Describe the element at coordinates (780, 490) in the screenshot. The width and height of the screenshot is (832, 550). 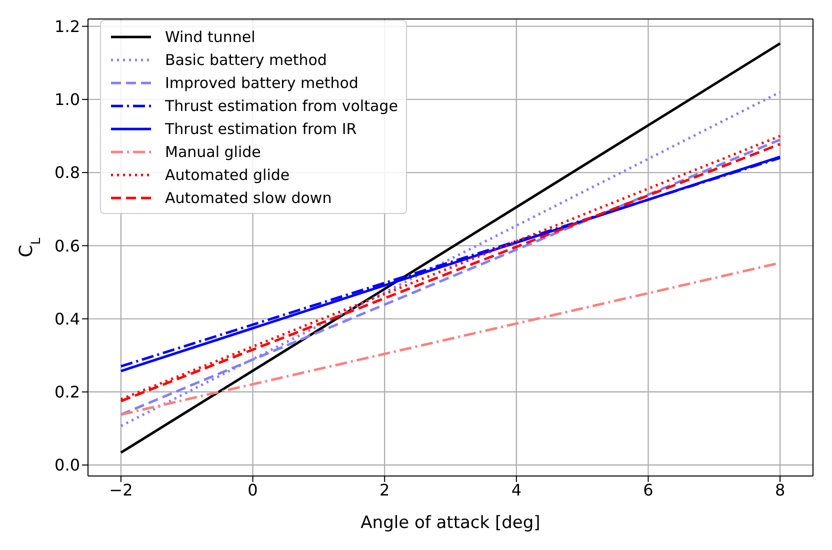
I see `x-tick-label: 8` at that location.